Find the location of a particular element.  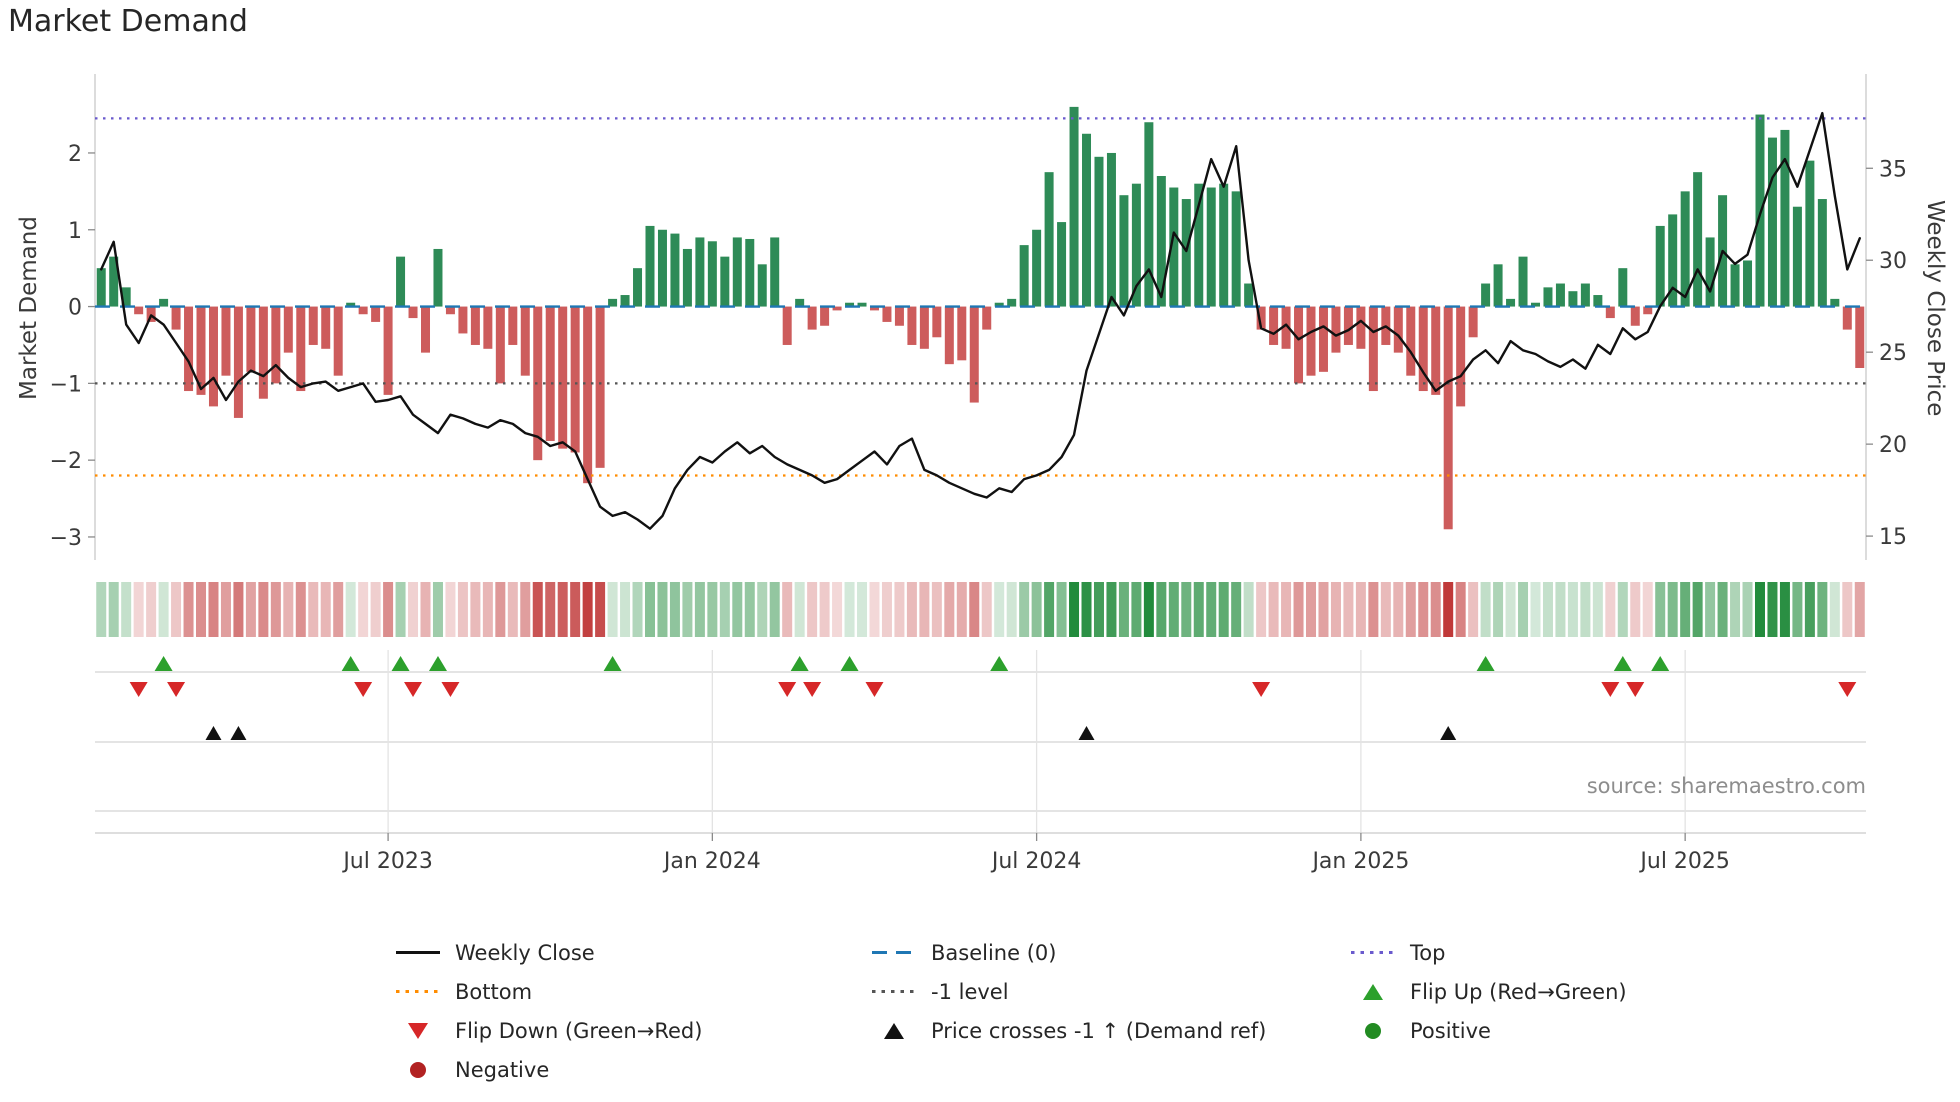

legend-item: -1 level is located at coordinates (1110, 992).